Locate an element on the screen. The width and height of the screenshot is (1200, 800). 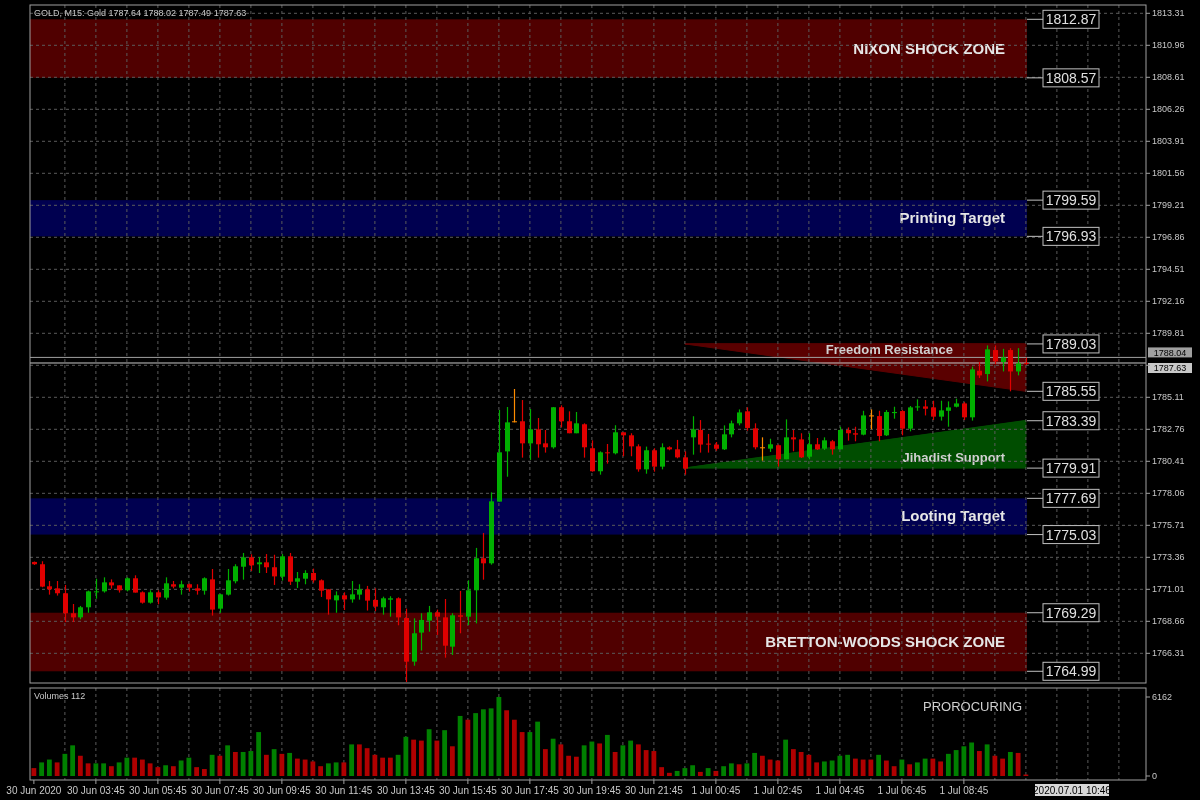
y-tick-label: 1803.91 is located at coordinates (1168, 141).